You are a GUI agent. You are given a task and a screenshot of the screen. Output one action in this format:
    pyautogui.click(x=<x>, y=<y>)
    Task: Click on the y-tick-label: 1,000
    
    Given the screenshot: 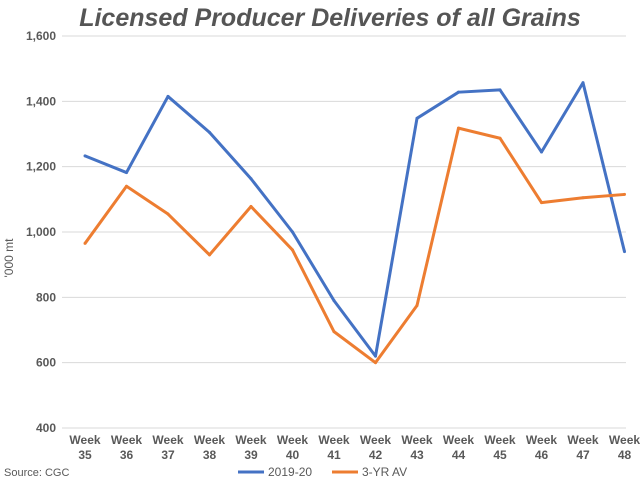 What is the action you would take?
    pyautogui.click(x=41, y=232)
    